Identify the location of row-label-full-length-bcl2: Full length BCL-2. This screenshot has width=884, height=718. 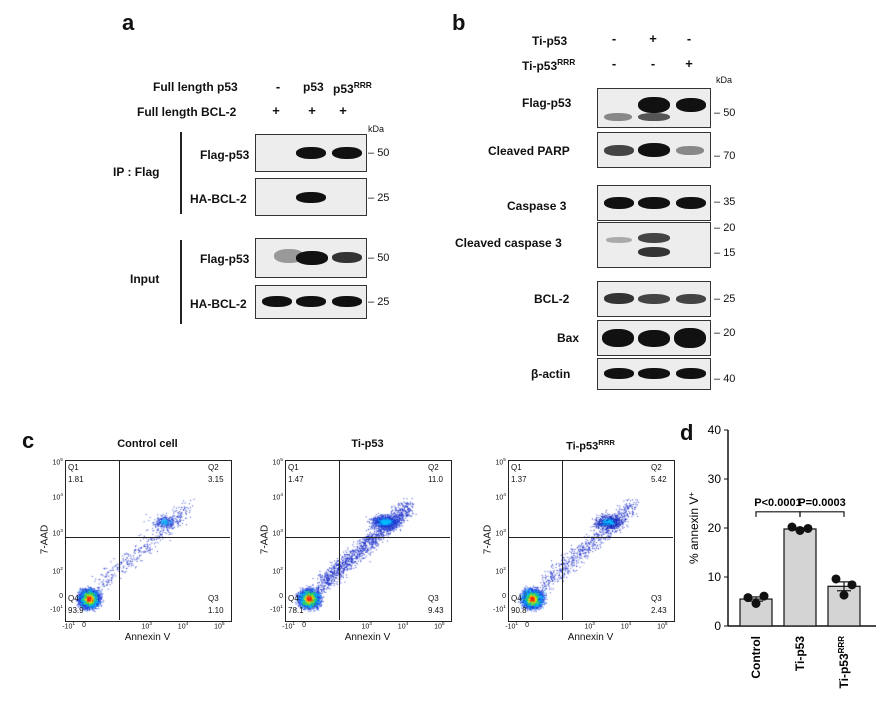
(187, 112).